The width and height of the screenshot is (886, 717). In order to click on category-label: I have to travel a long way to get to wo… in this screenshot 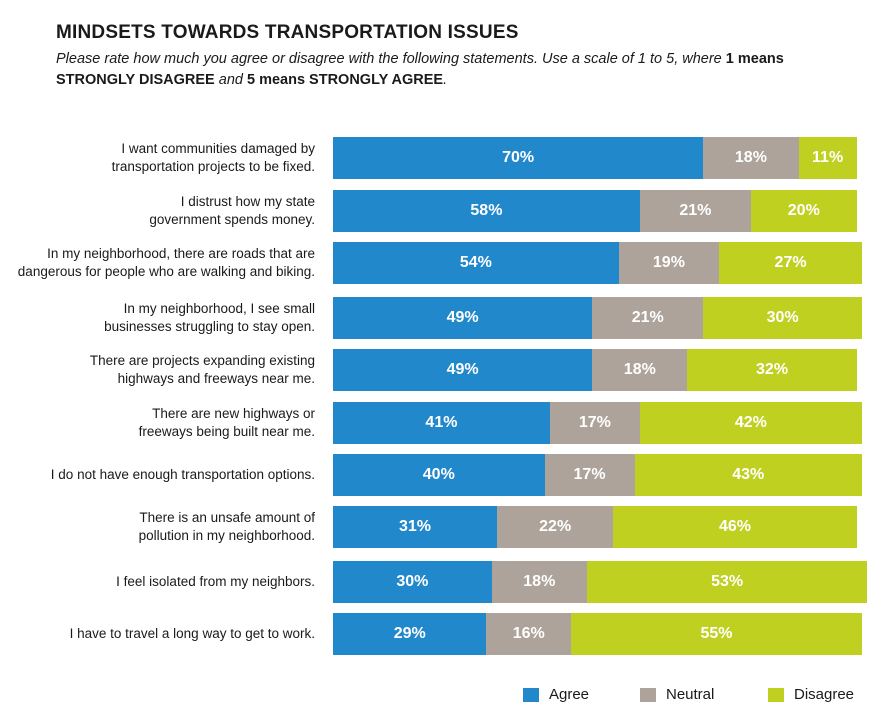, I will do `click(157, 634)`.